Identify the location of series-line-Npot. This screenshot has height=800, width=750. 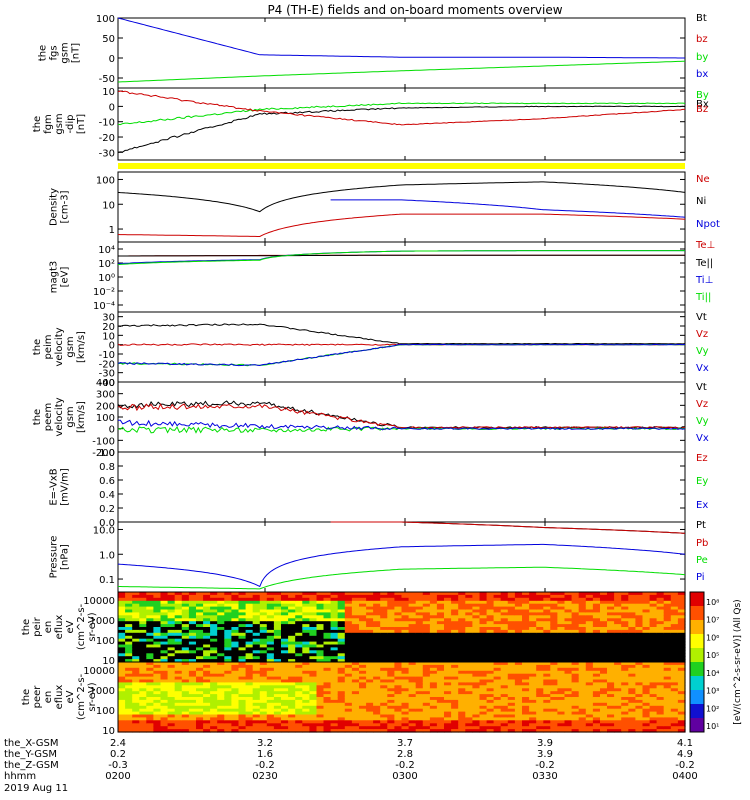
(508, 208).